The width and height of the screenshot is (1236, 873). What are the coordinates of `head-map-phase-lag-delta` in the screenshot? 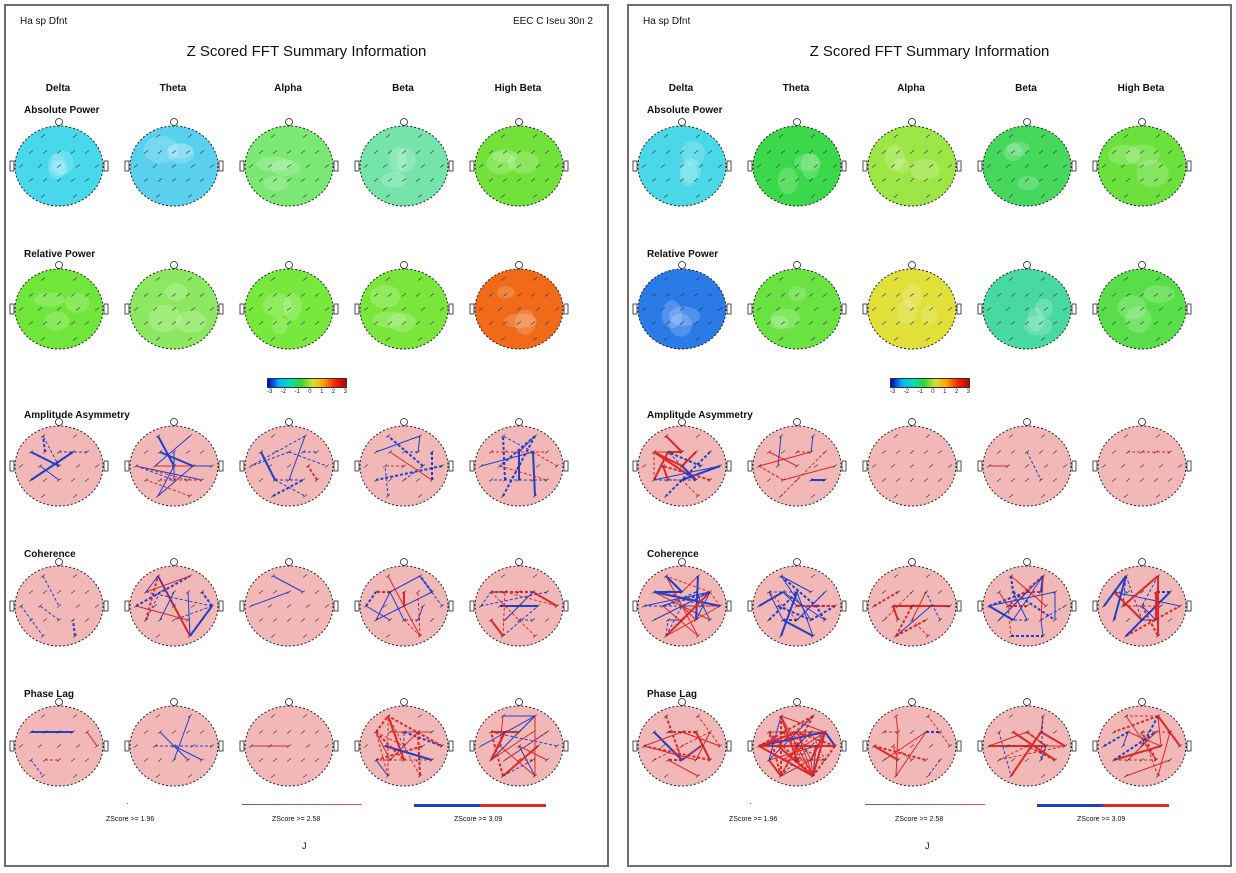 It's located at (682, 742).